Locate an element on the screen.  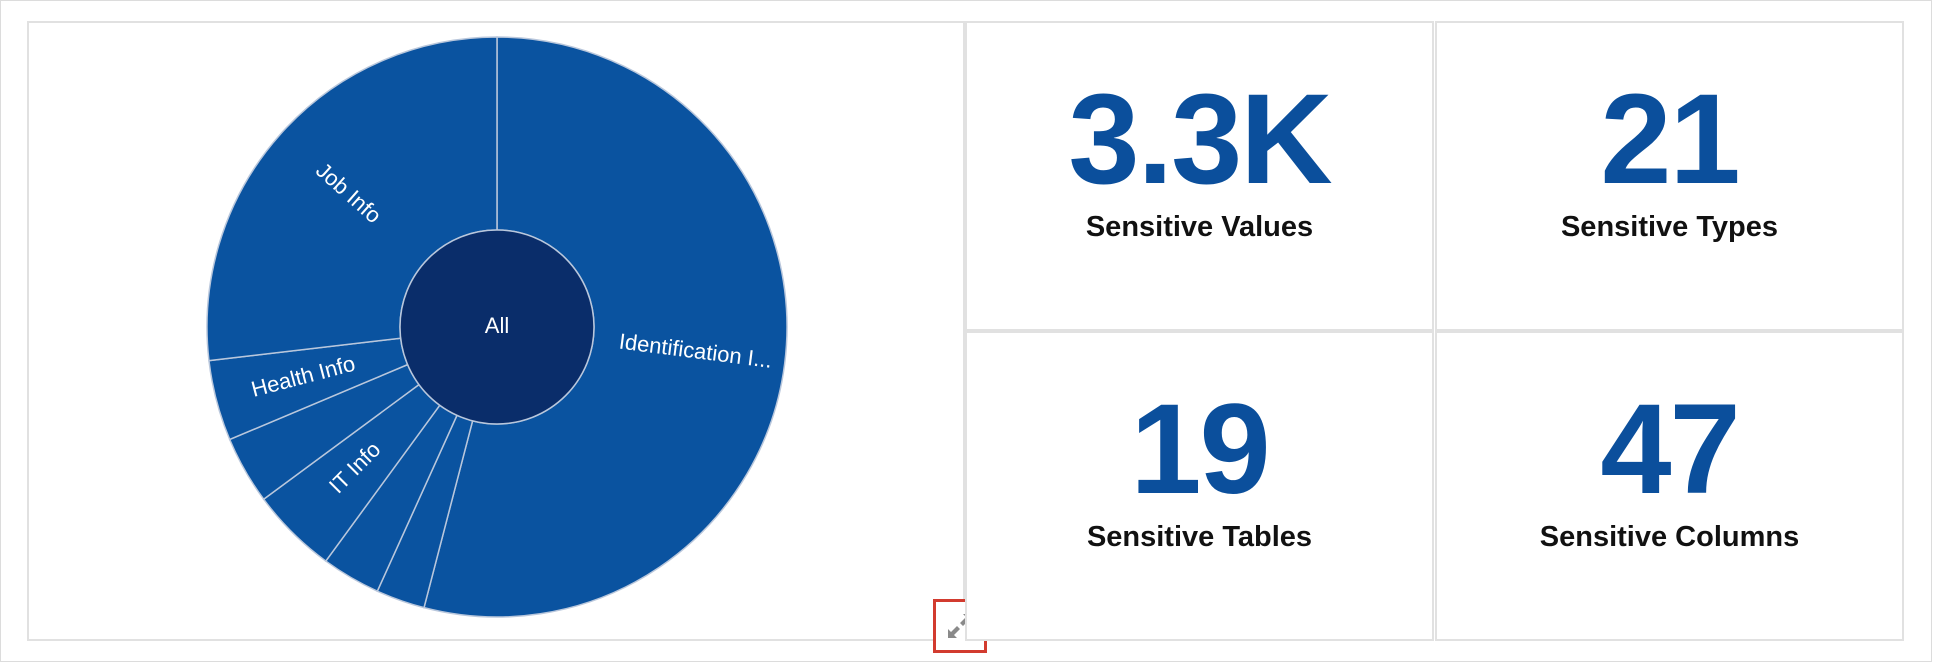
sensitive-columns-tile: 47 Sensitive Columns is located at coordinates (1669, 486).